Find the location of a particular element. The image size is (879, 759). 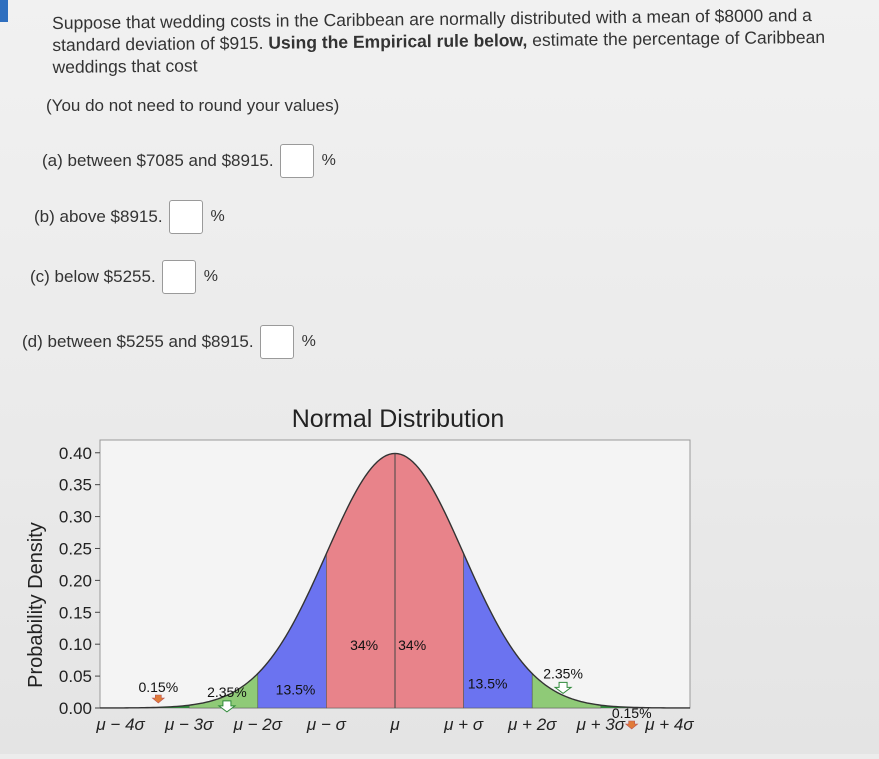

part-c-answer-input is located at coordinates (178, 277).